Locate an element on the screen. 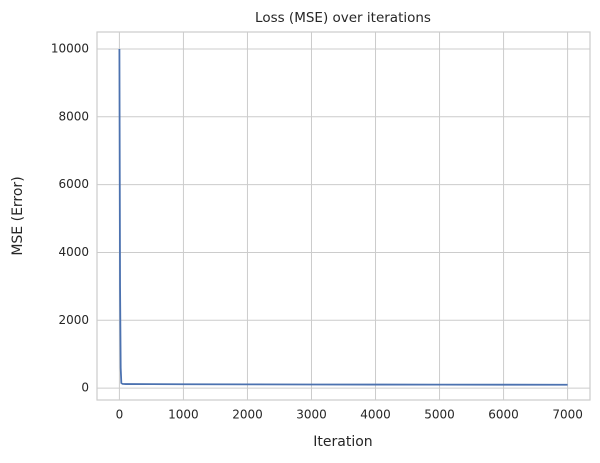 This screenshot has height=463, width=600. y-tick-label: 10000 is located at coordinates (70, 48).